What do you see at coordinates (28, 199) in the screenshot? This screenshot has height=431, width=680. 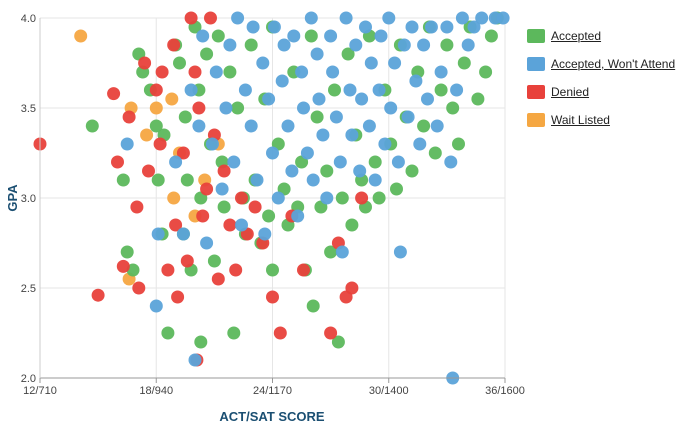 I see `y-tick-label: 3.0` at bounding box center [28, 199].